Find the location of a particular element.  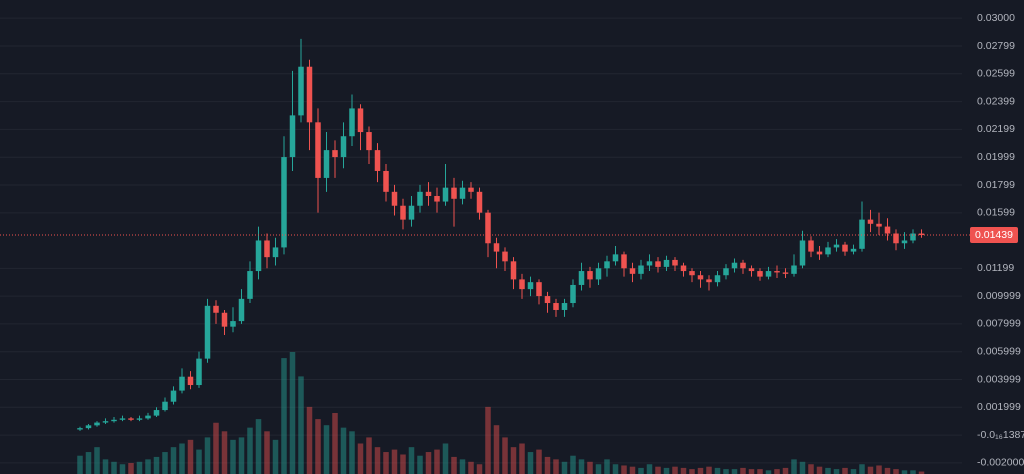

y-tick-label: 0.01999 is located at coordinates (996, 157).